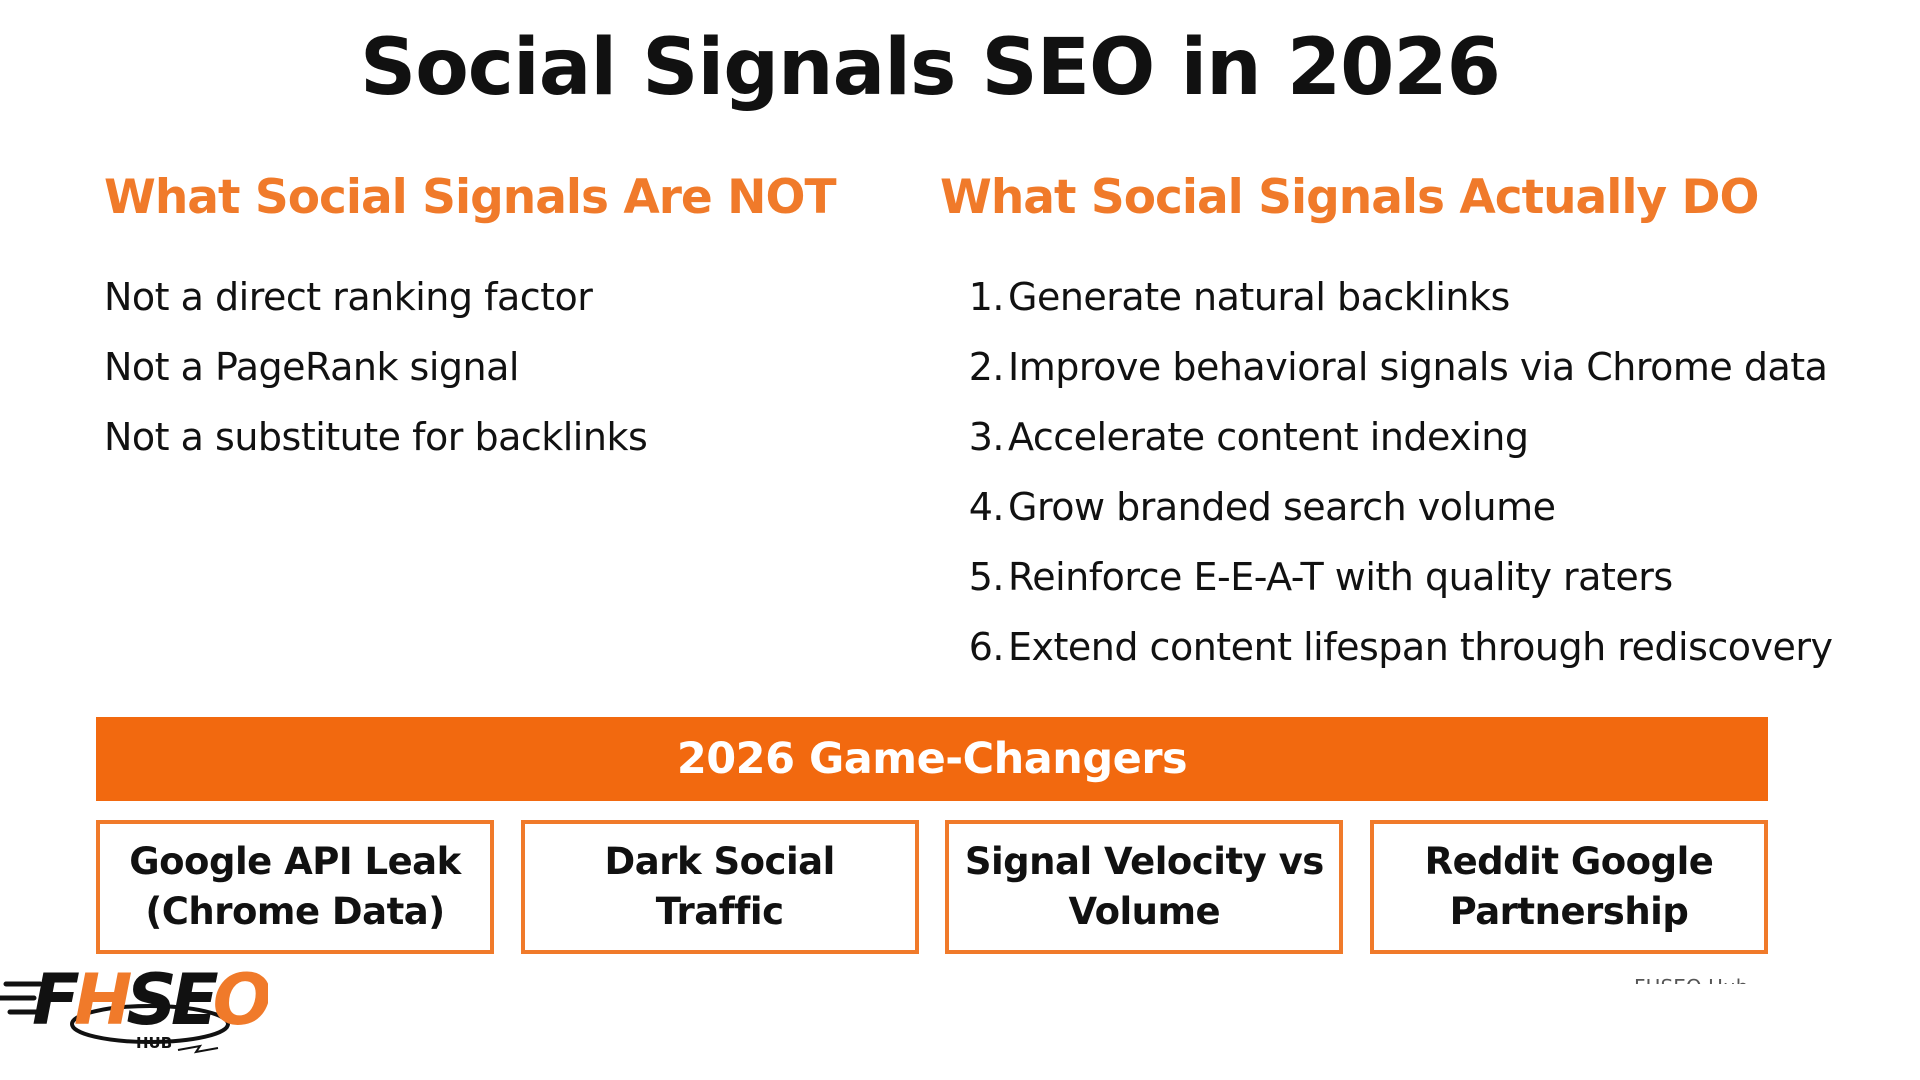 The height and width of the screenshot is (1080, 1920). What do you see at coordinates (311, 367) in the screenshot?
I see `not-item: Not a PageRank signal` at bounding box center [311, 367].